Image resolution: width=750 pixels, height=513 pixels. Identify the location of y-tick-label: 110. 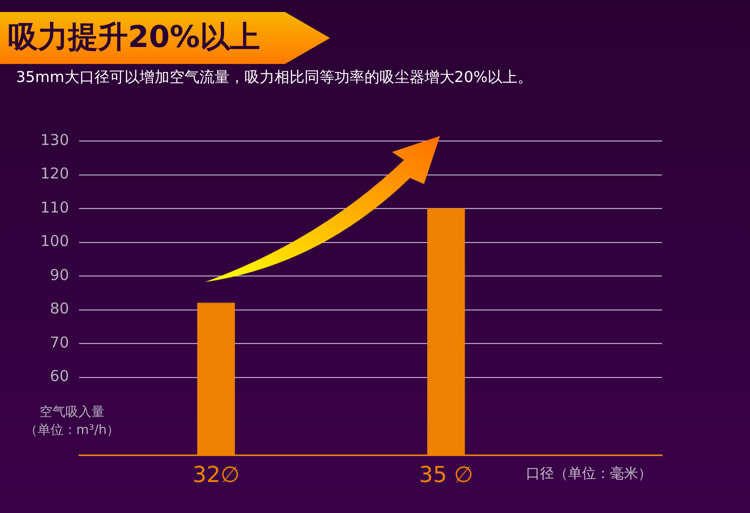
(54, 207).